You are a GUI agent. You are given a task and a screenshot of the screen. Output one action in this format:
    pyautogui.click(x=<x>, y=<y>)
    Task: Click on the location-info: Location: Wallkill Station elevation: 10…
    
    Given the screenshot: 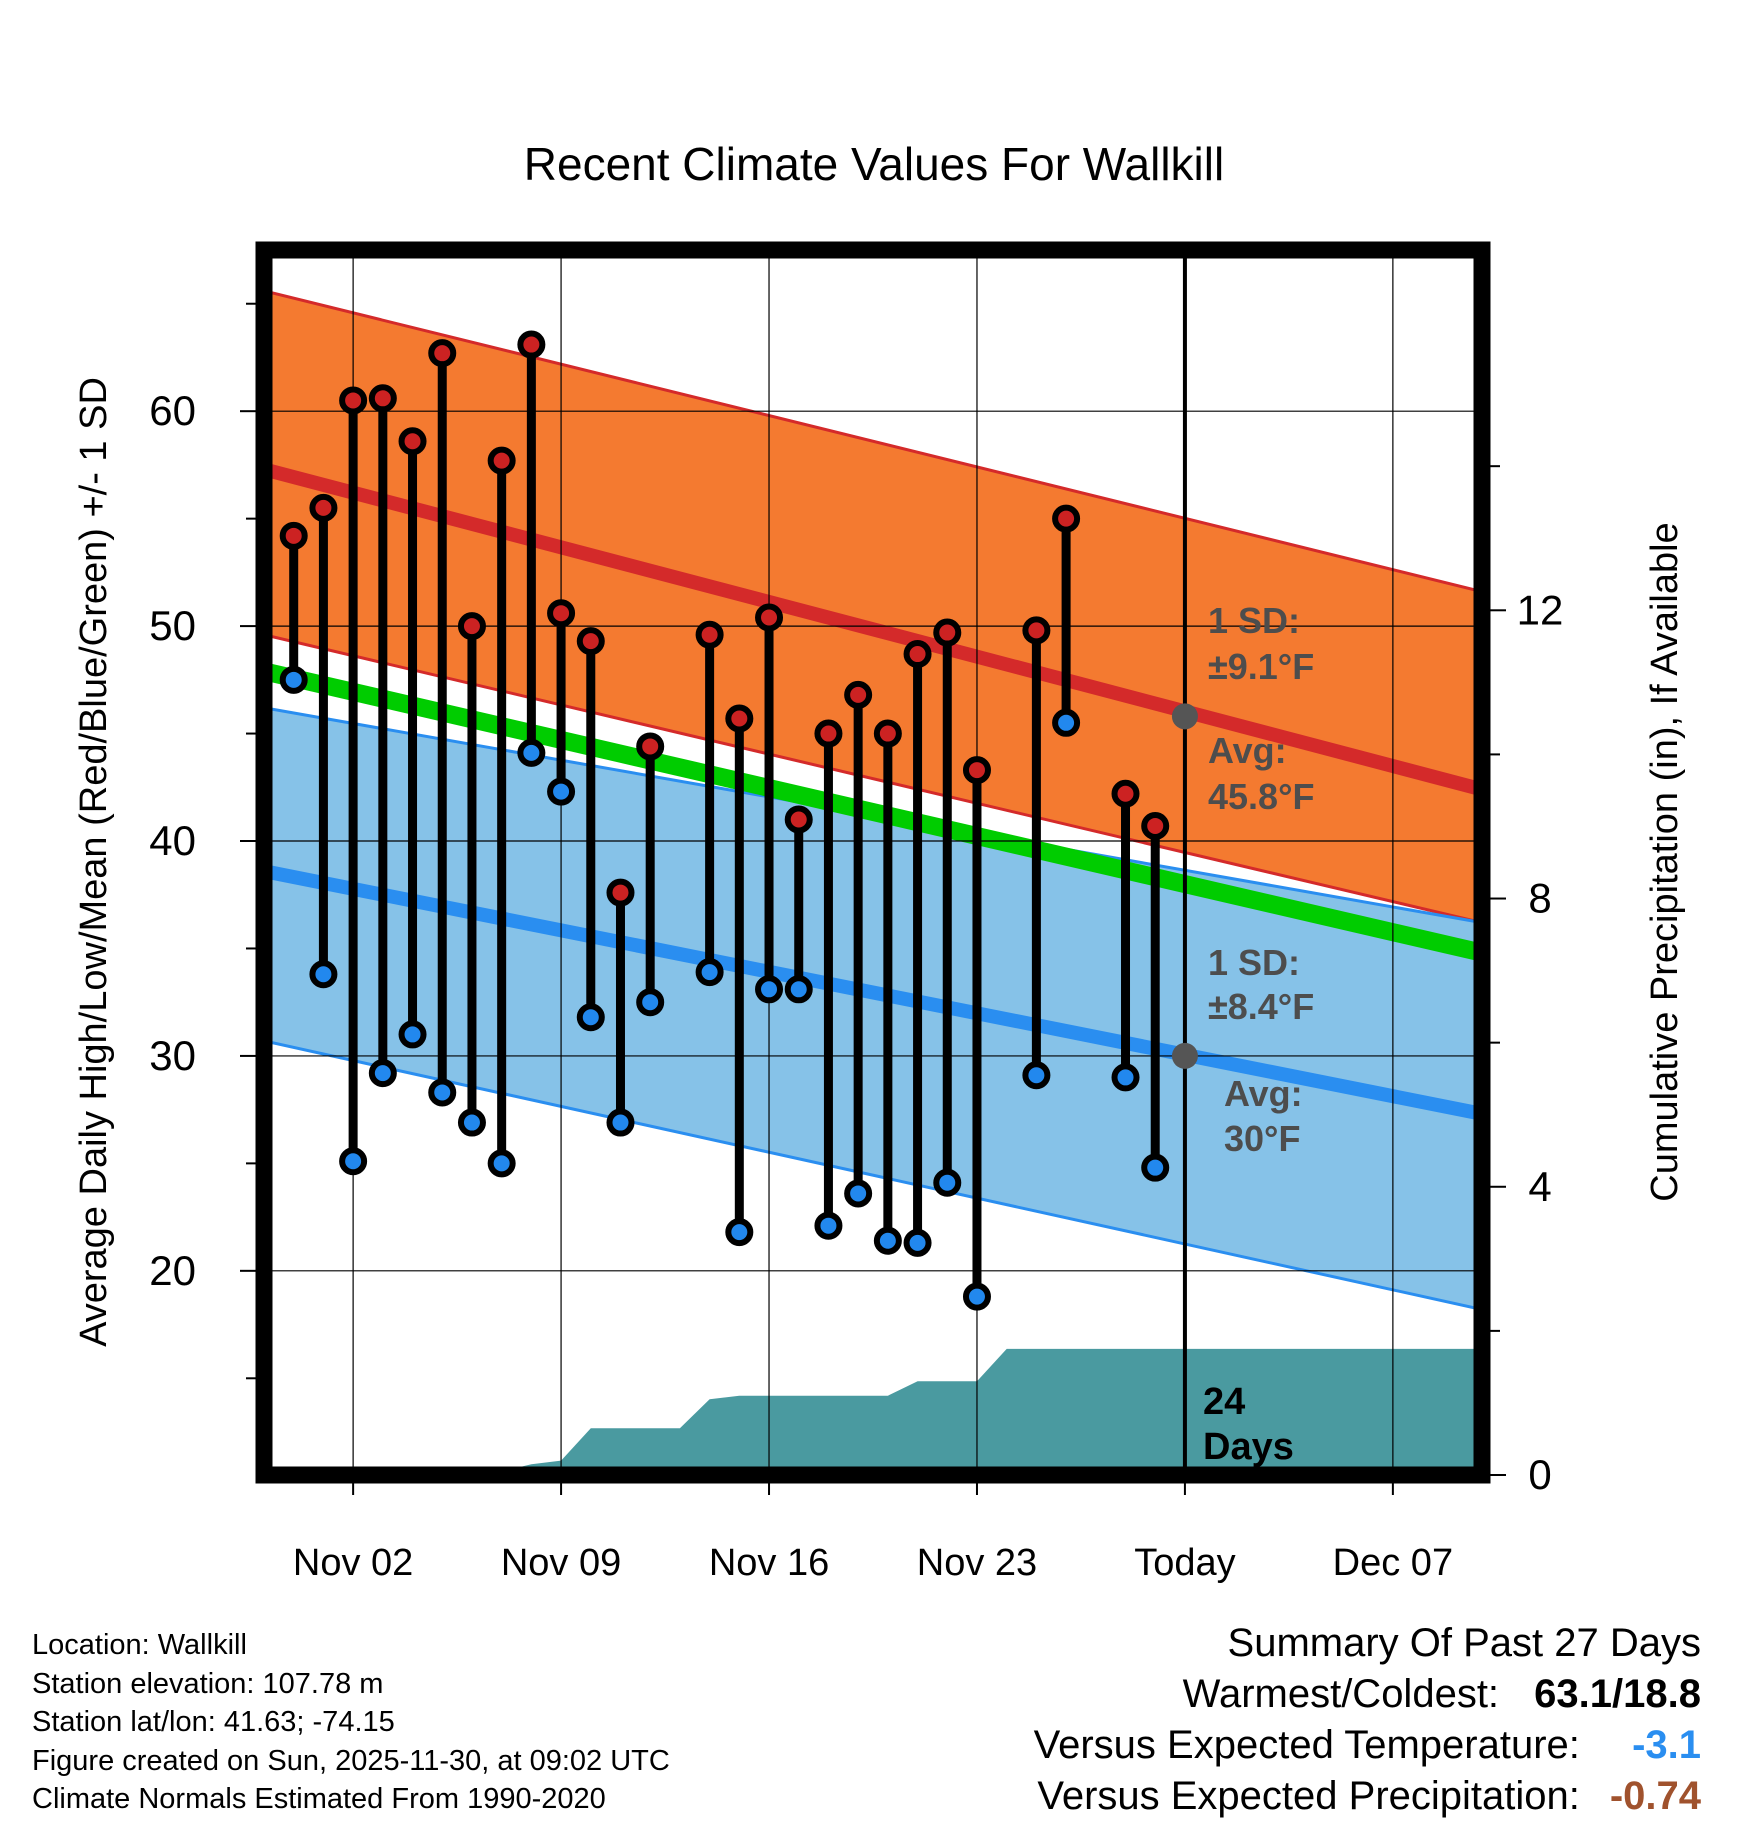 What is the action you would take?
    pyautogui.click(x=351, y=1722)
    